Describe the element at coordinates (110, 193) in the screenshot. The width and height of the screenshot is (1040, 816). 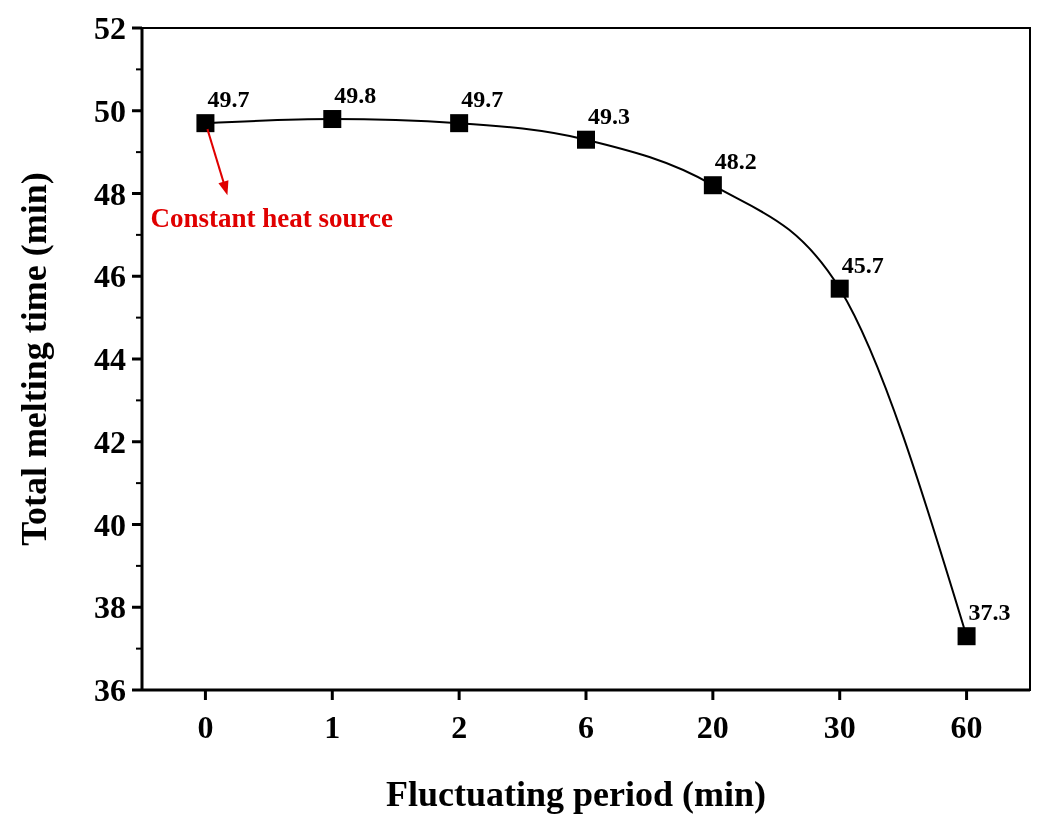
I see `y-tick-label: 48` at that location.